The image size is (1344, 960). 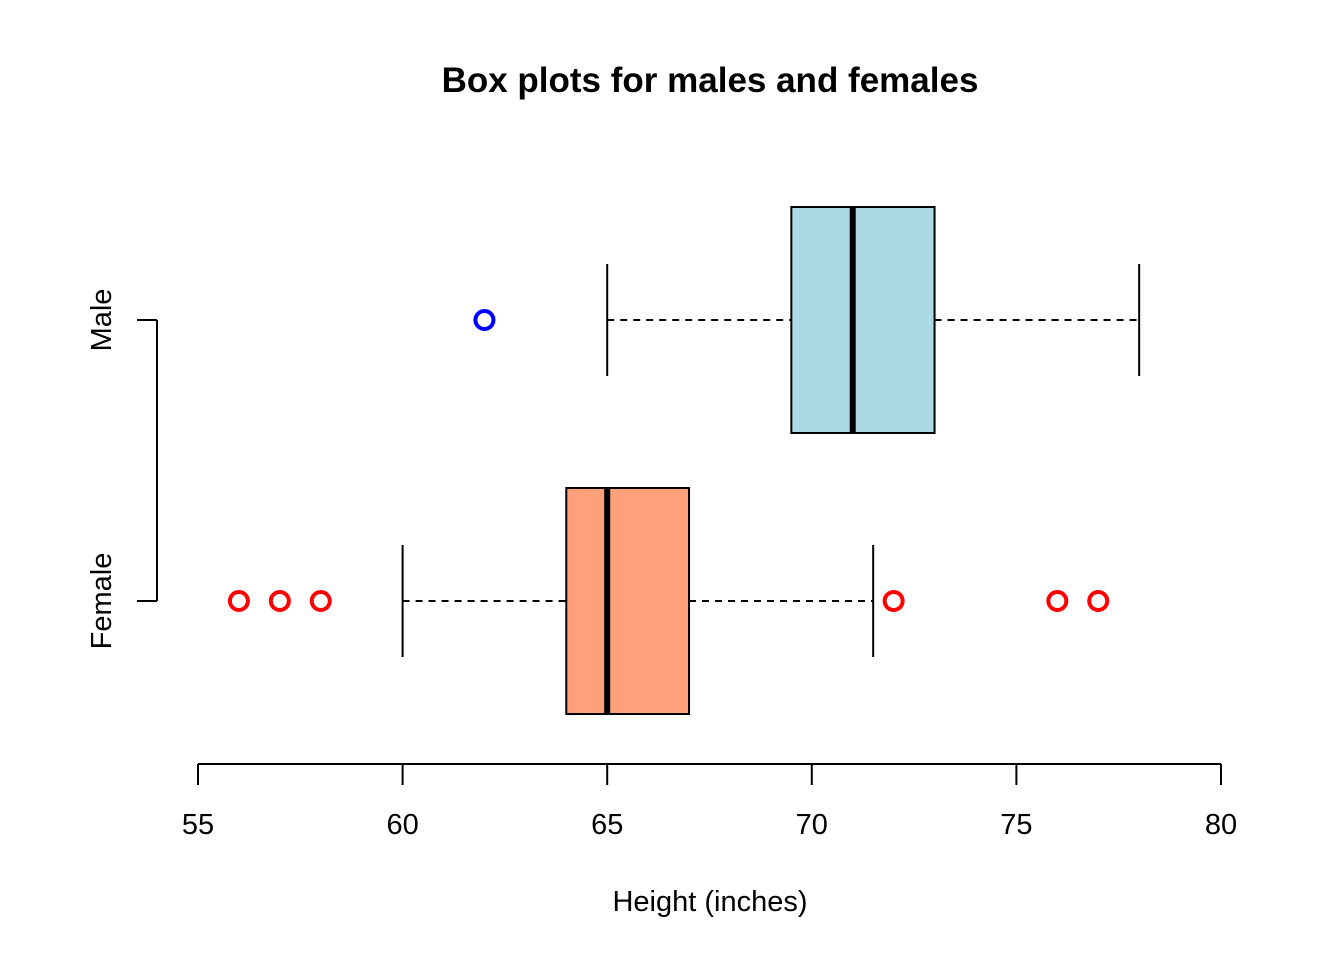 What do you see at coordinates (607, 825) in the screenshot?
I see `x-tick-label: 65` at bounding box center [607, 825].